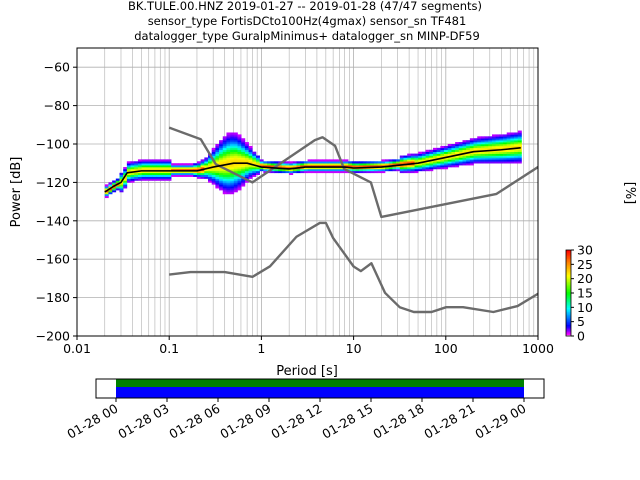  I want to click on colorbar-tick-label: 10, so click(585, 307).